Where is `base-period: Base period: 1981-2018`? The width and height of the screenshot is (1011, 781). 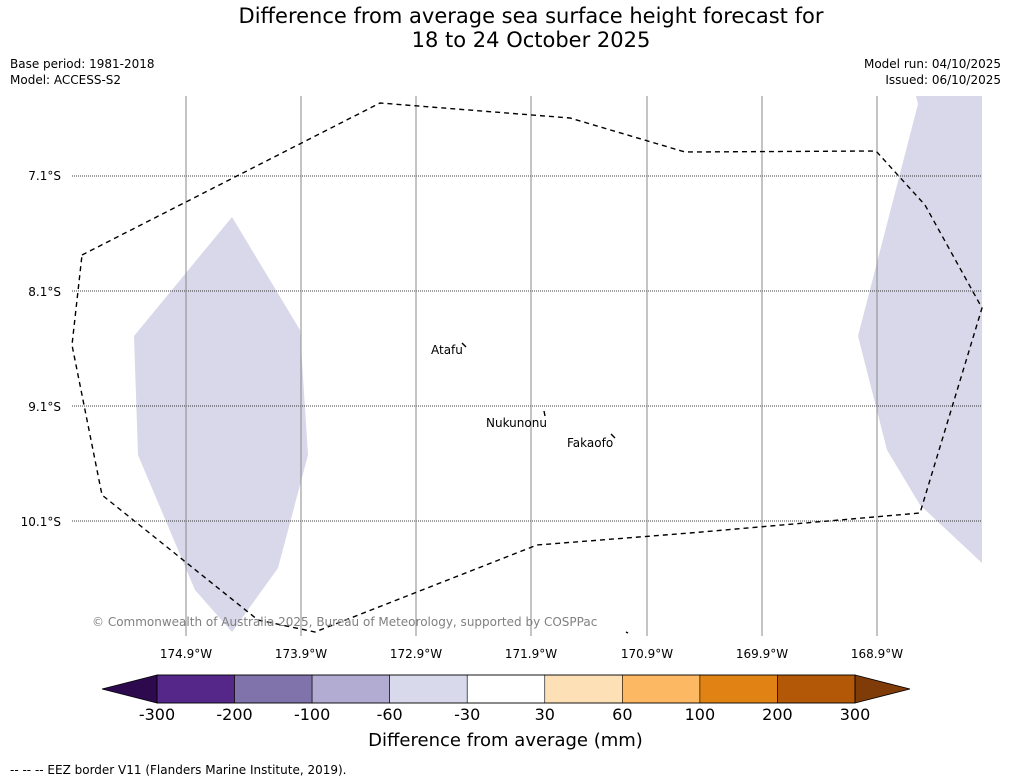
base-period: Base period: 1981-2018 is located at coordinates (82, 64).